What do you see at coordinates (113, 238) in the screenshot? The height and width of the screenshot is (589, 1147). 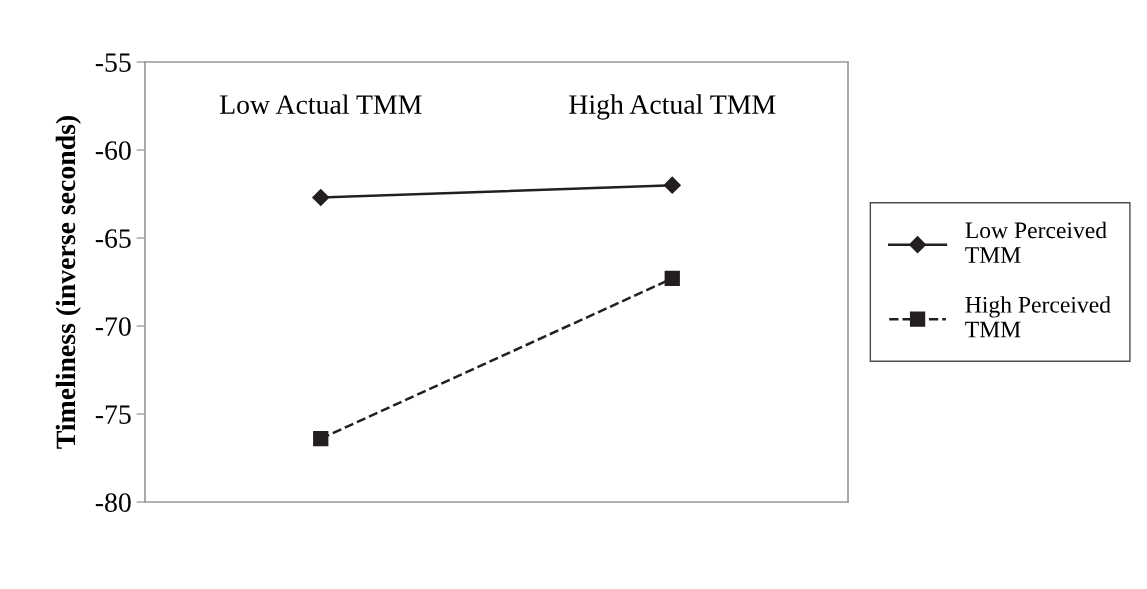 I see `y-tick-label: -65` at bounding box center [113, 238].